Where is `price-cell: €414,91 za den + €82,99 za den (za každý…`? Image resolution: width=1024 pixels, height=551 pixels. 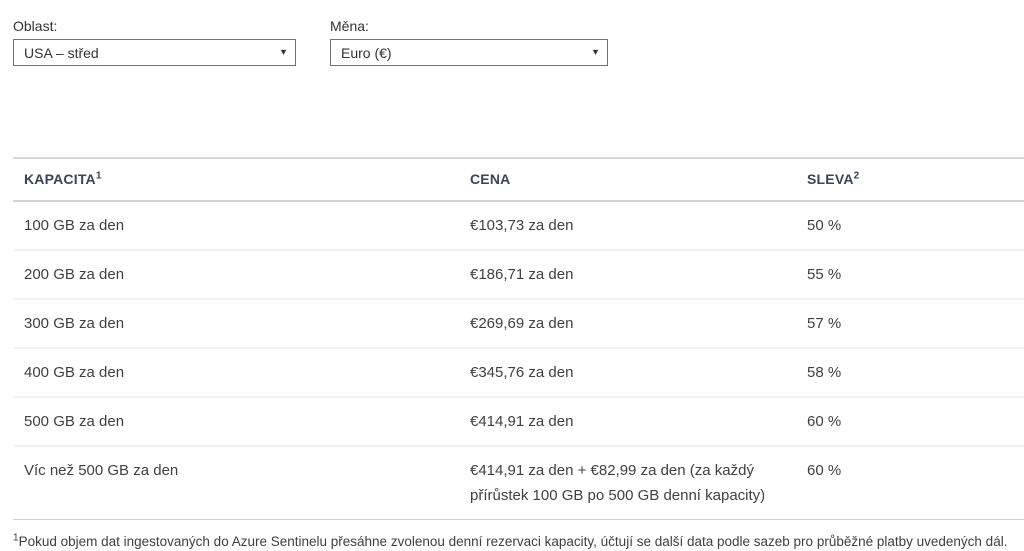
price-cell: €414,91 za den + €82,99 za den (za každý… is located at coordinates (638, 482).